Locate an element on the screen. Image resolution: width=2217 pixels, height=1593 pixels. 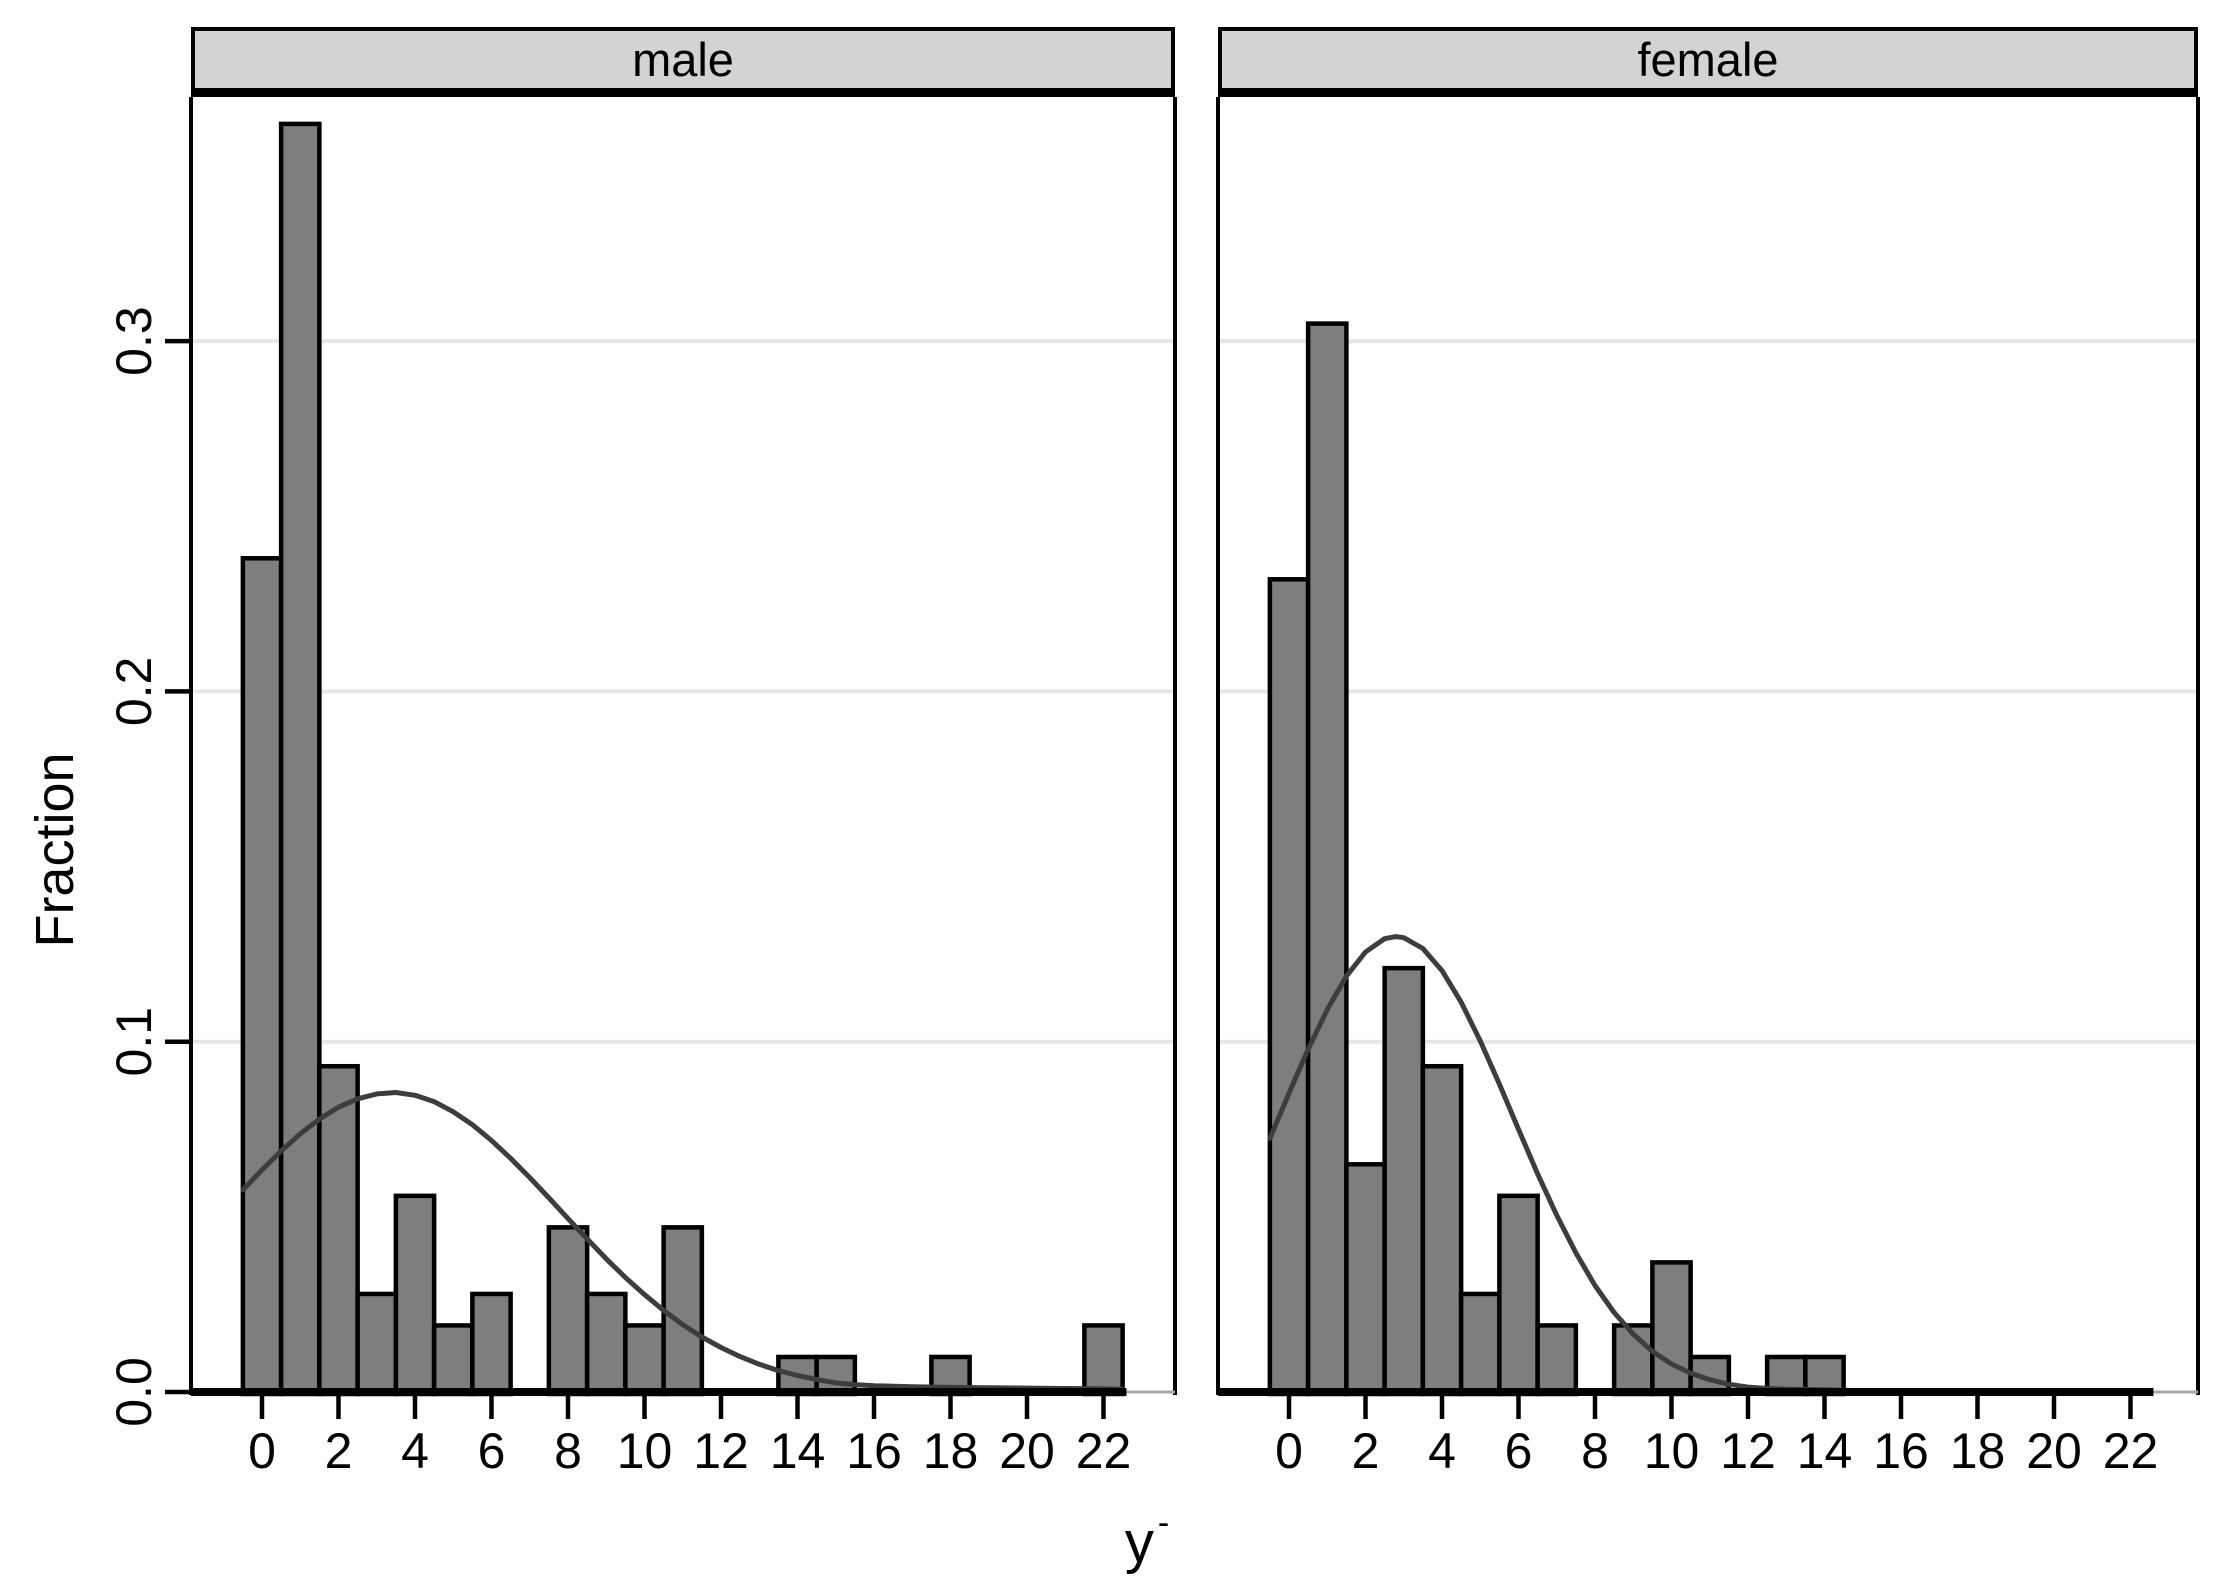
y-tick-label: 0.0 is located at coordinates (134, 1392).